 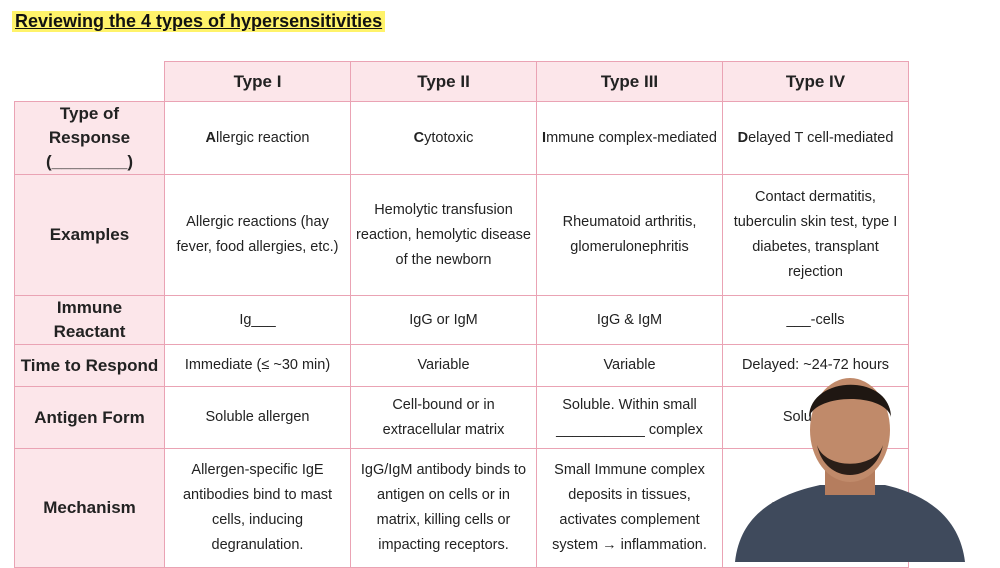 I want to click on table-cell: IgG & IgM, so click(x=629, y=320).